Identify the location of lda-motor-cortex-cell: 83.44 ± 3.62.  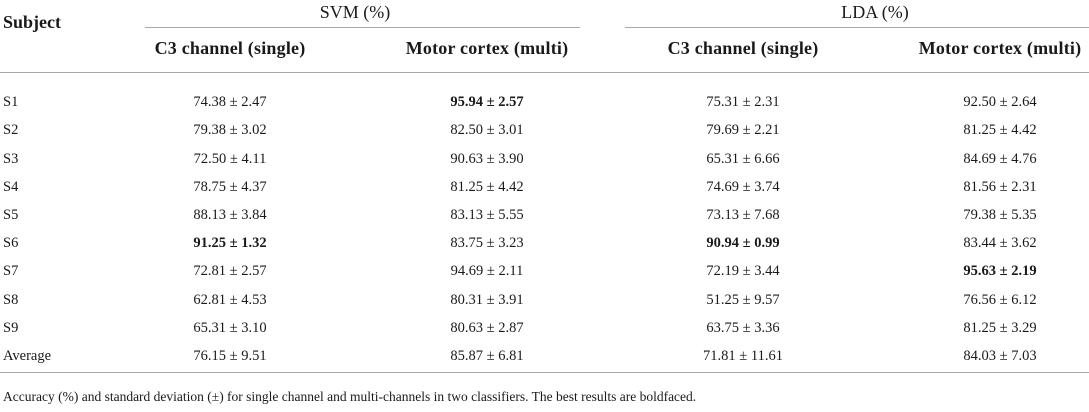
(1000, 243).